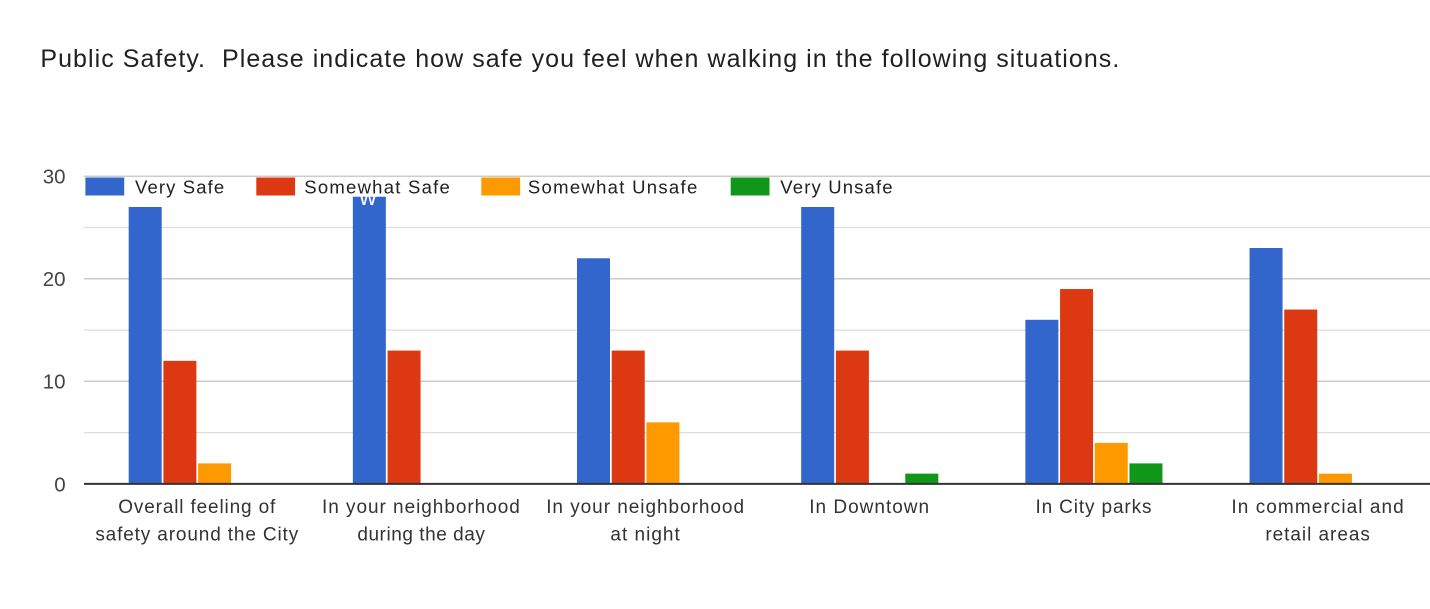 Image resolution: width=1430 pixels, height=609 pixels. Describe the element at coordinates (1093, 507) in the screenshot. I see `svg-text: In City parks` at that location.